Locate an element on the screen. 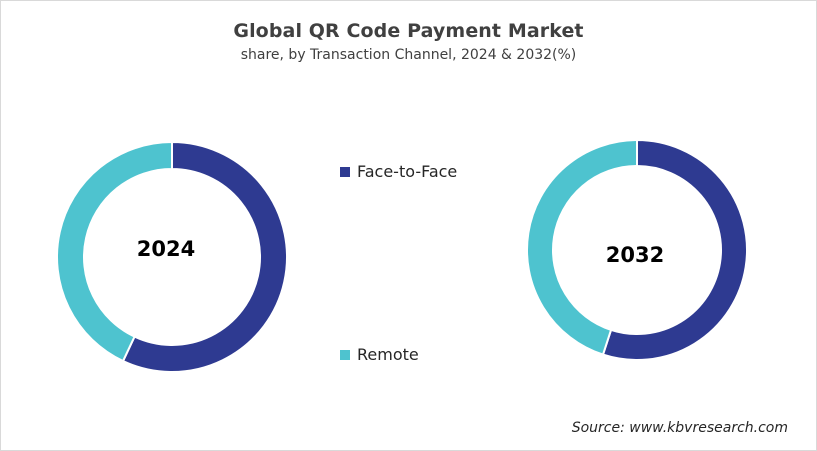 Image resolution: width=817 pixels, height=451 pixels. legend-item-face-to-face: Face-to-Face is located at coordinates (398, 171).